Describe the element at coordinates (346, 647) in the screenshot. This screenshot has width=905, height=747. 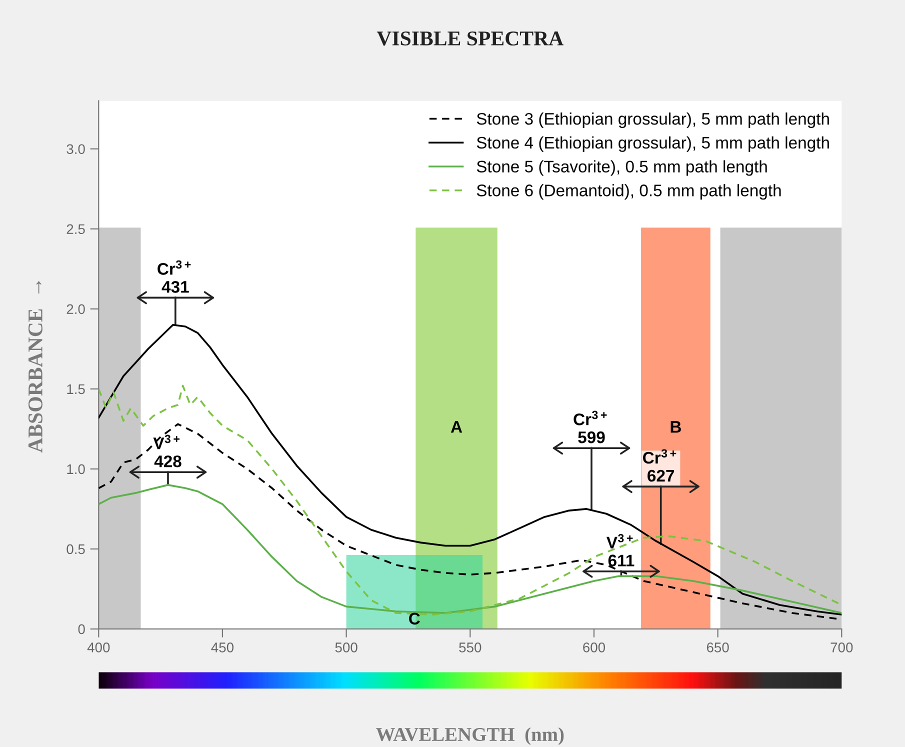
I see `x-tick-label: 500` at that location.